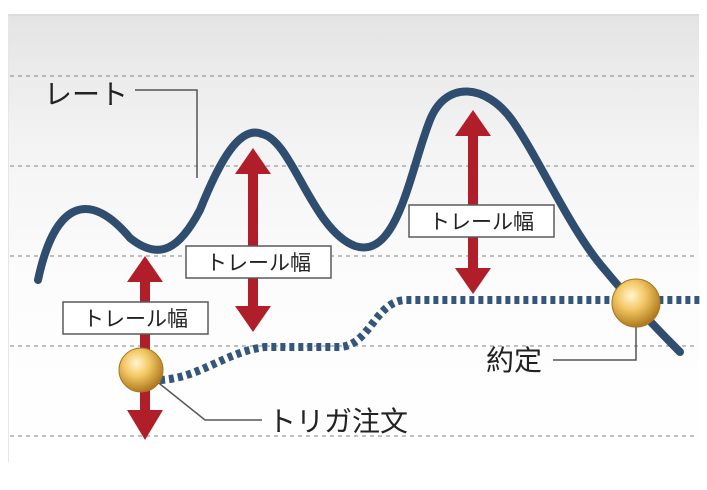 The height and width of the screenshot is (490, 707). I want to click on execution-marker, so click(636, 303).